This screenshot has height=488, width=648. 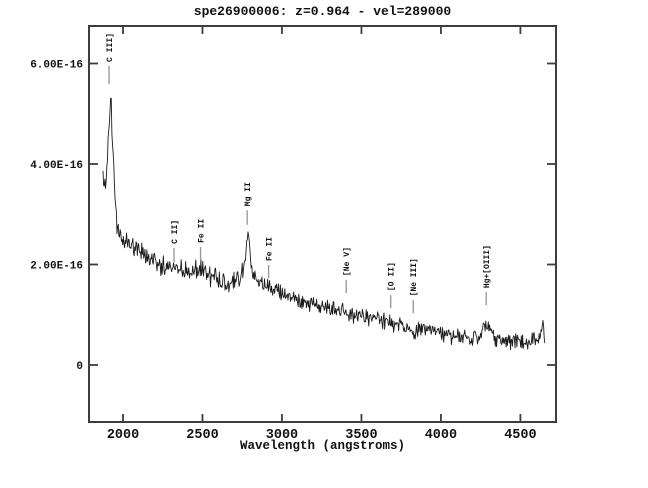 I want to click on spectral-line-label: [O II], so click(x=391, y=276).